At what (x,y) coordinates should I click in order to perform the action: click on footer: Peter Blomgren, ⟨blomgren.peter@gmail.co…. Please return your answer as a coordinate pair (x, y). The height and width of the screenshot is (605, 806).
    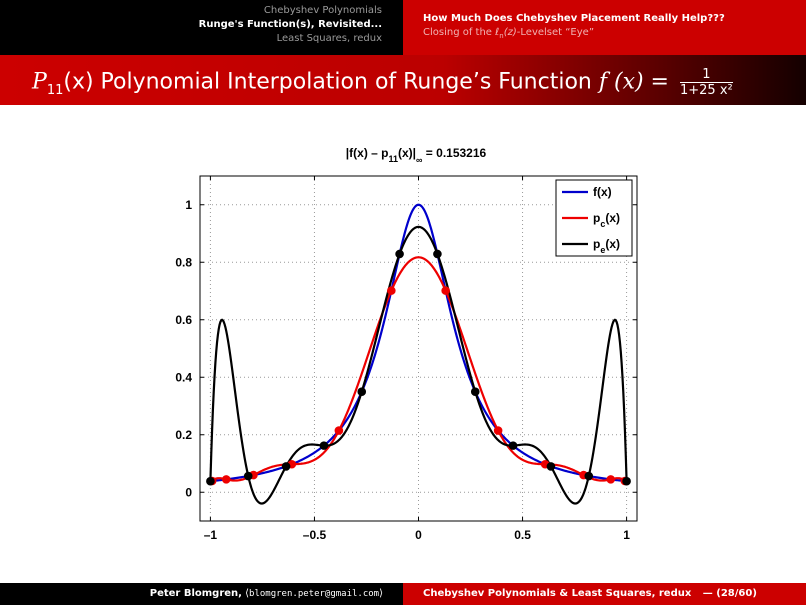
    Looking at the image, I should click on (403, 594).